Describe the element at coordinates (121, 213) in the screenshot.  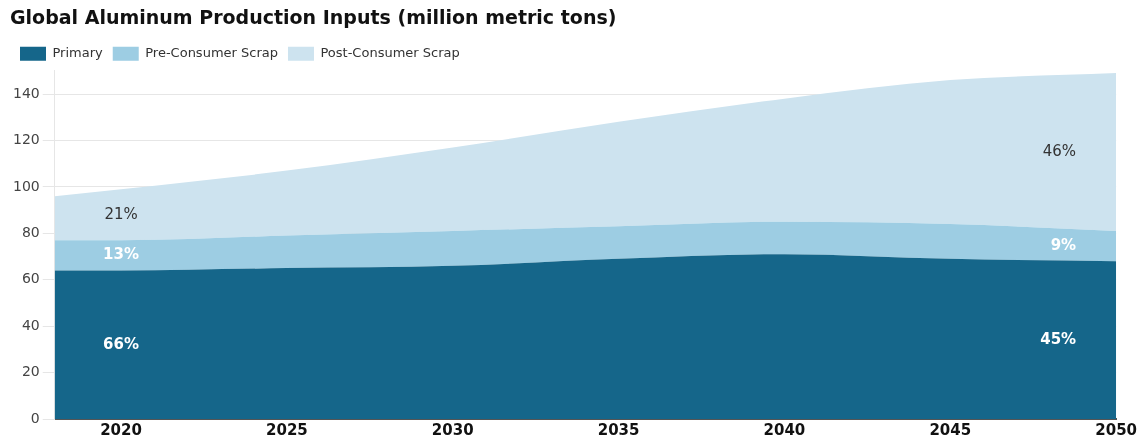
I see `annotation: 21%` at that location.